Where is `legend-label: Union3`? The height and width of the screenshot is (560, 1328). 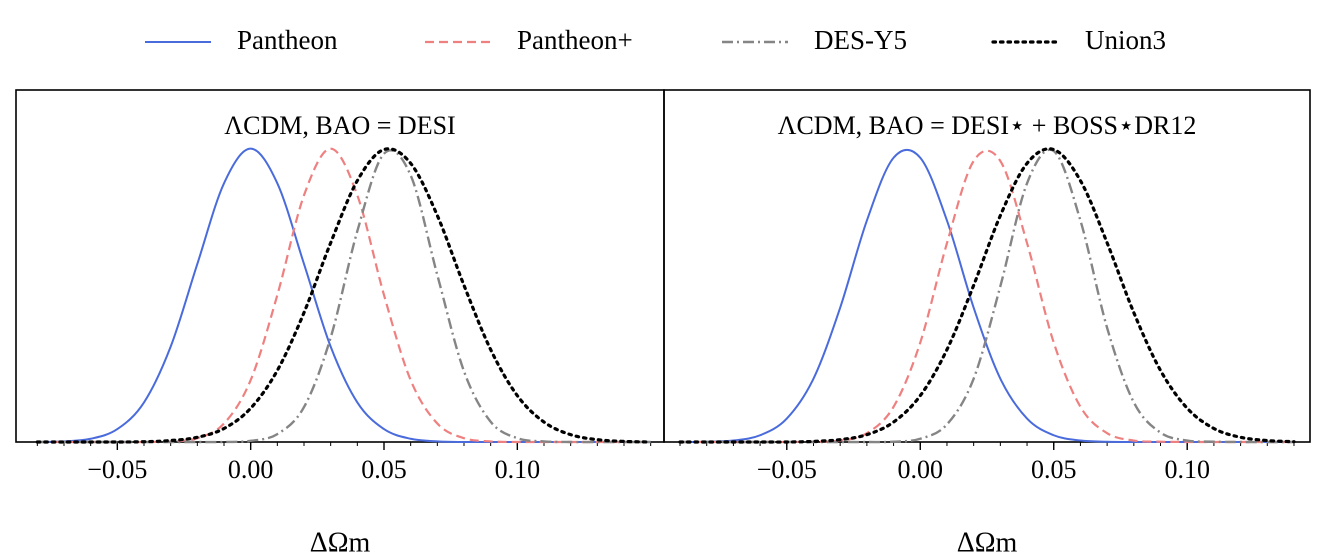 legend-label: Union3 is located at coordinates (1125, 40).